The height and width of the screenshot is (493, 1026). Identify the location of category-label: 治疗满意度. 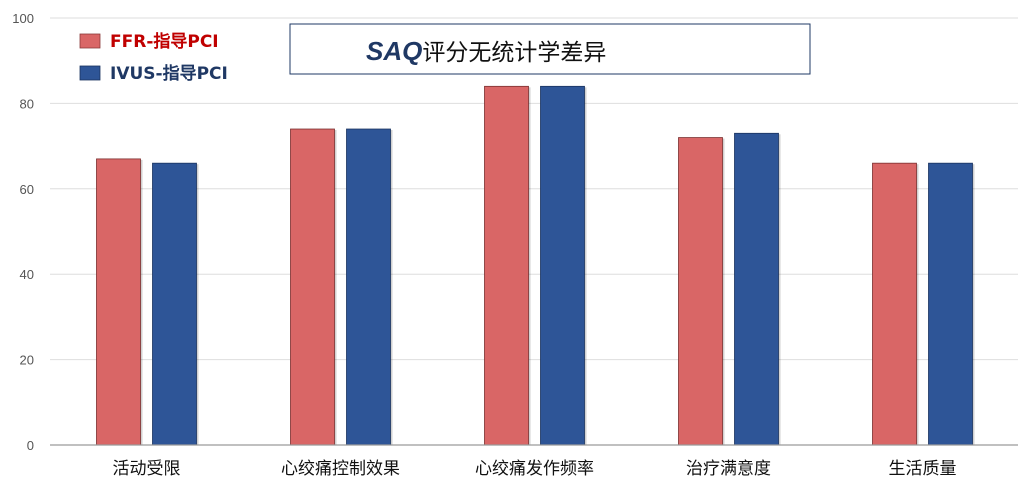
(728, 469).